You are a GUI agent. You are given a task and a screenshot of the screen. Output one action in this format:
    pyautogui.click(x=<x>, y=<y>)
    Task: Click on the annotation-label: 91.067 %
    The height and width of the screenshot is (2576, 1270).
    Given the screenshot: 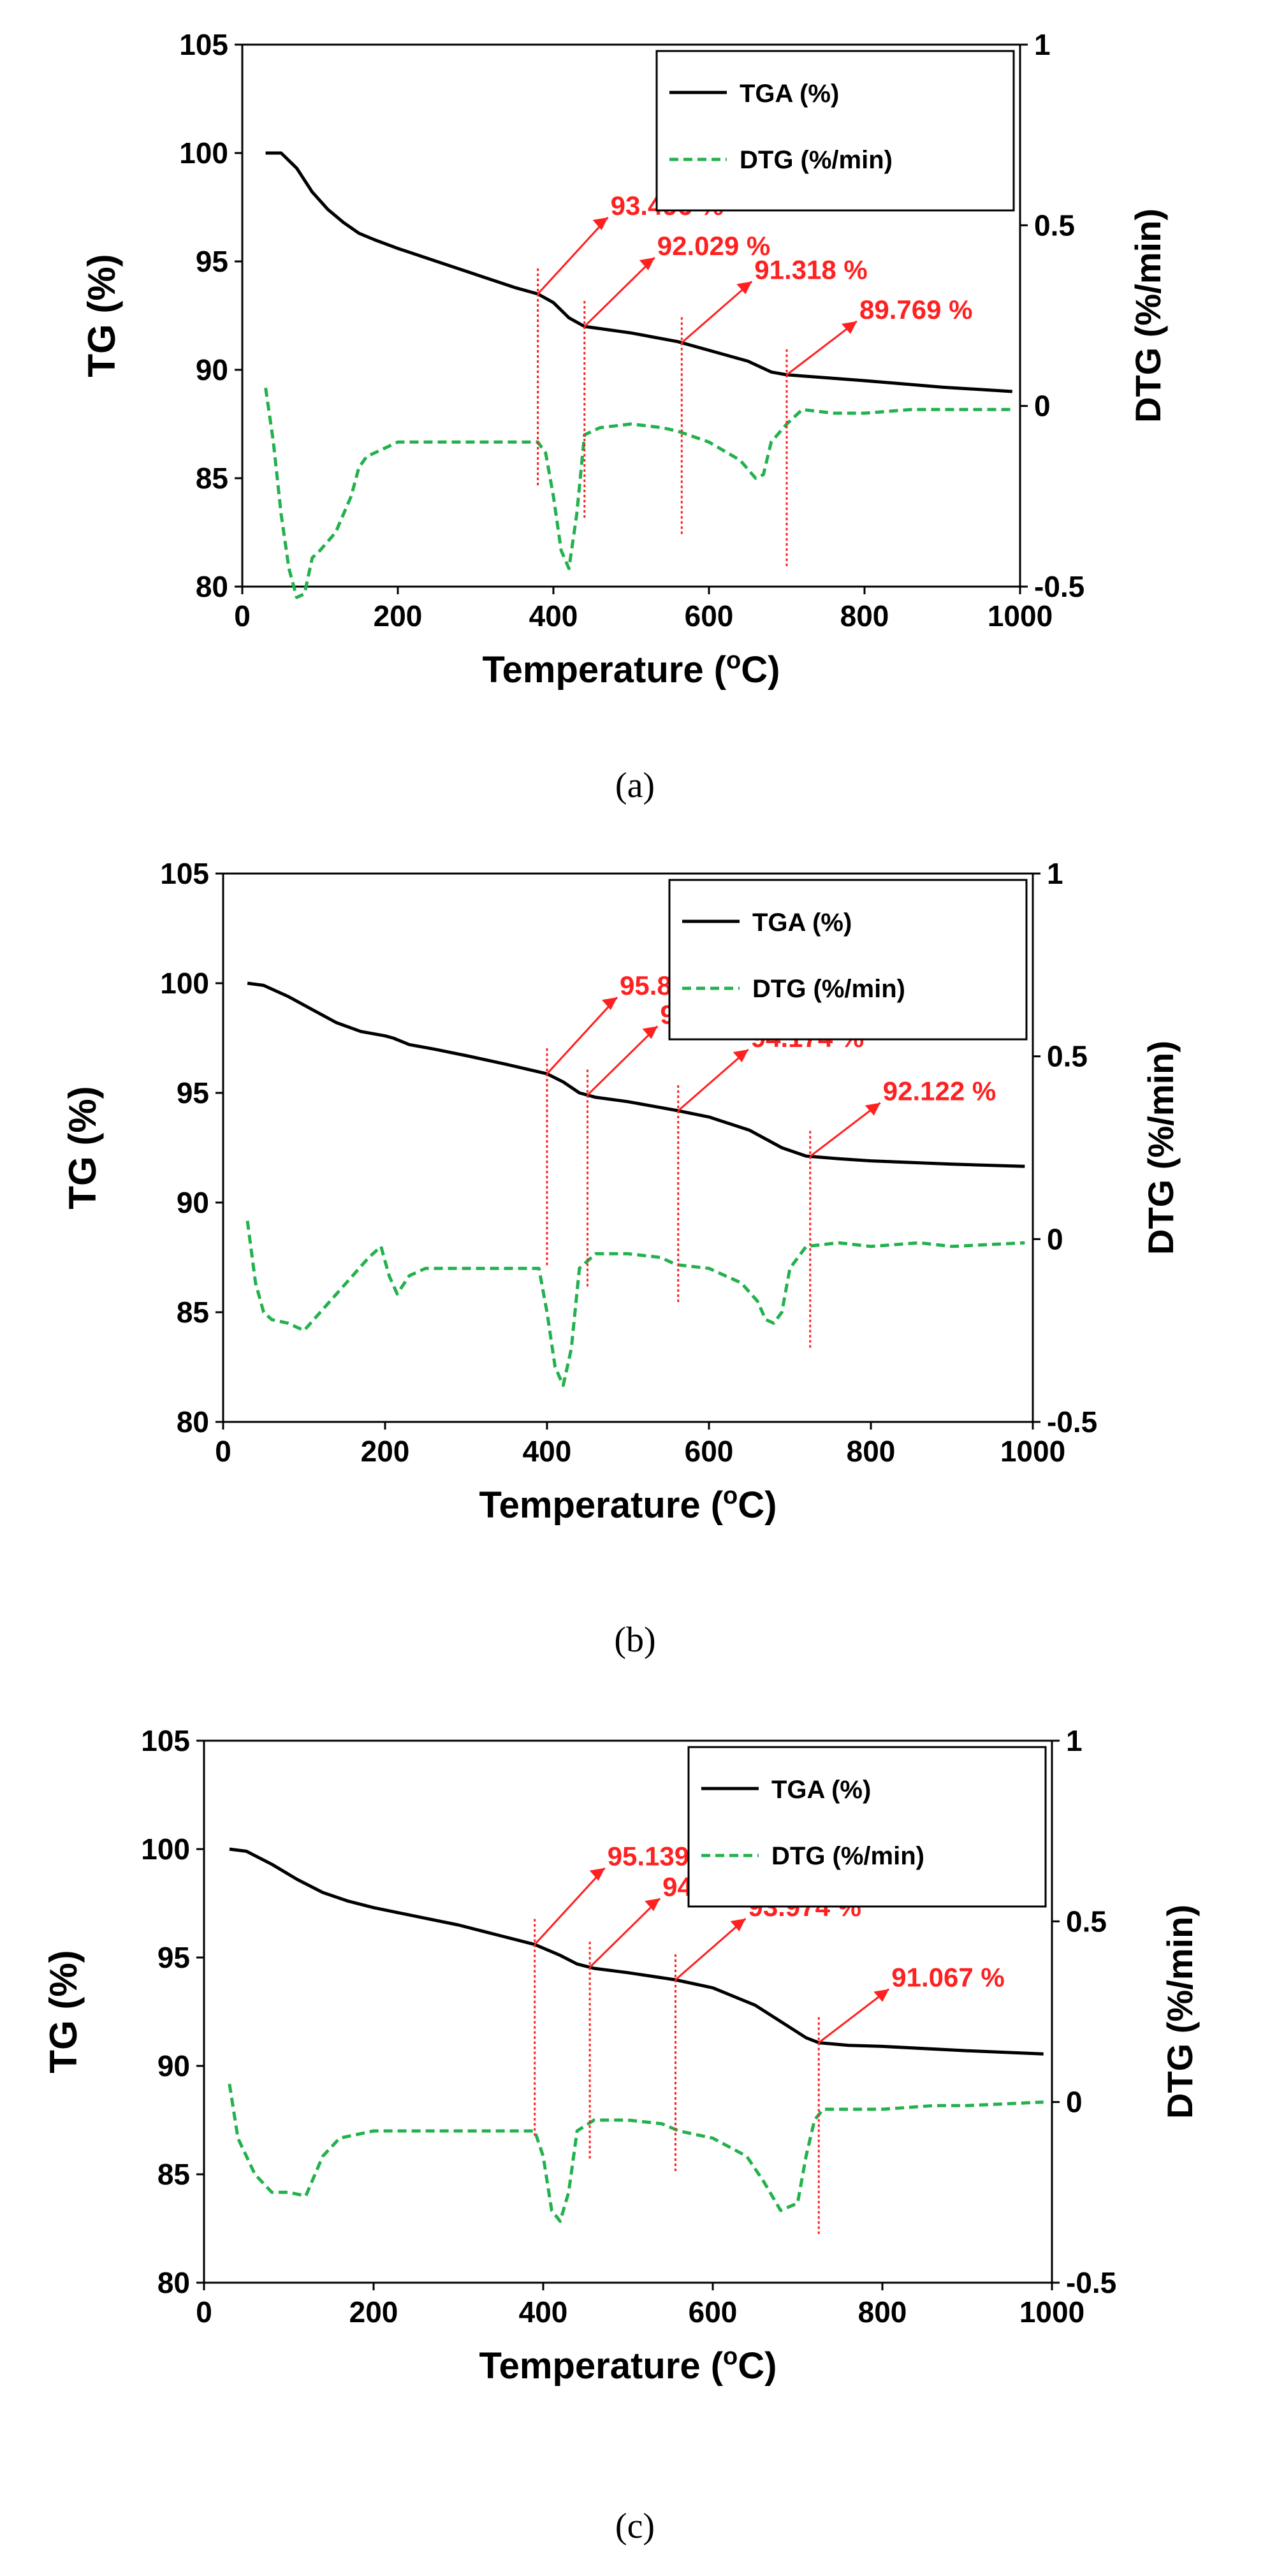 What is the action you would take?
    pyautogui.click(x=947, y=1978)
    